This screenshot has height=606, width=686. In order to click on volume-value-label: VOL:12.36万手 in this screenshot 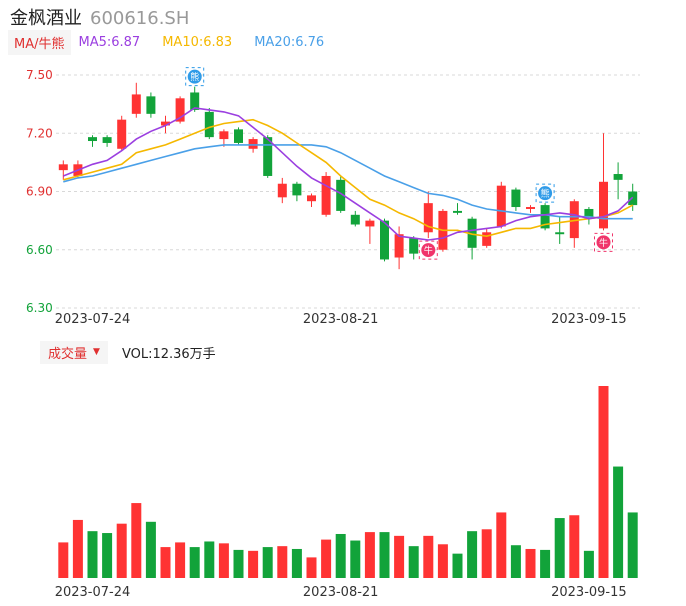, I will do `click(168, 354)`.